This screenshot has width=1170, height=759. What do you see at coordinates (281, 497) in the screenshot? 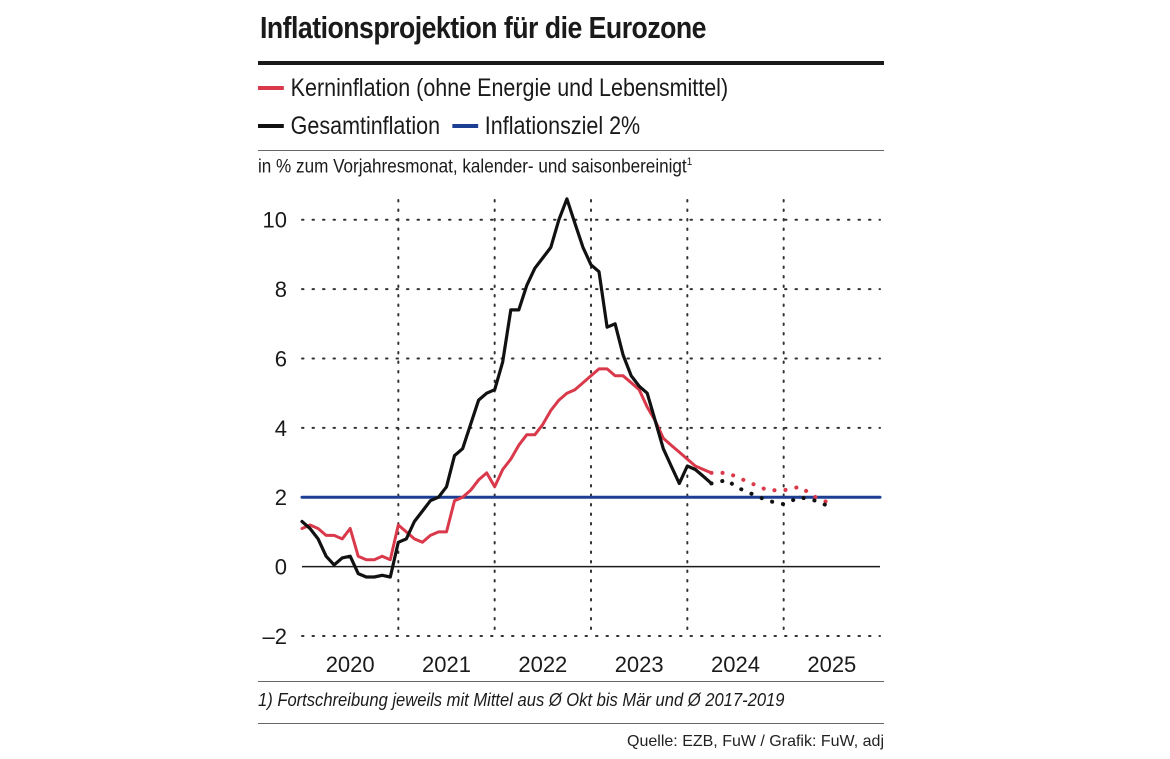
I see `y-tick-label: 2` at bounding box center [281, 497].